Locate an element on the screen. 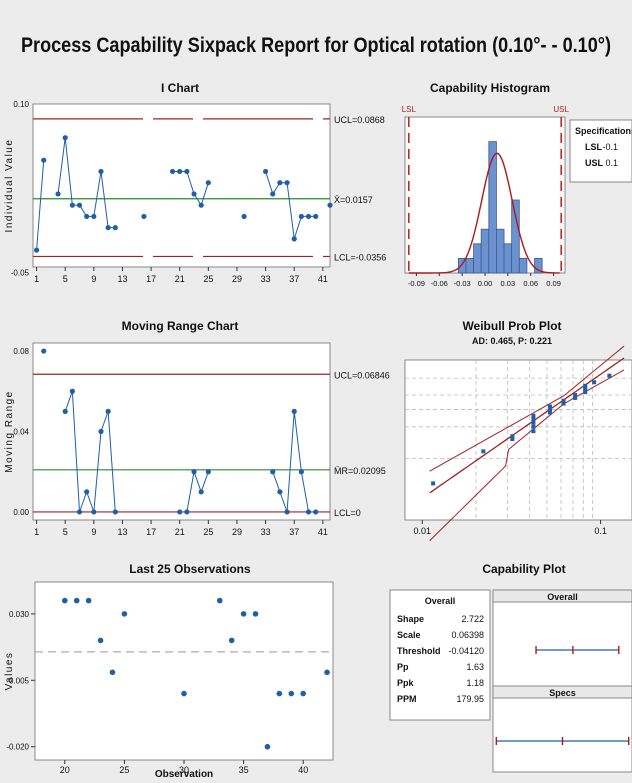 The width and height of the screenshot is (632, 783). weibull-plot-area is located at coordinates (518, 440).